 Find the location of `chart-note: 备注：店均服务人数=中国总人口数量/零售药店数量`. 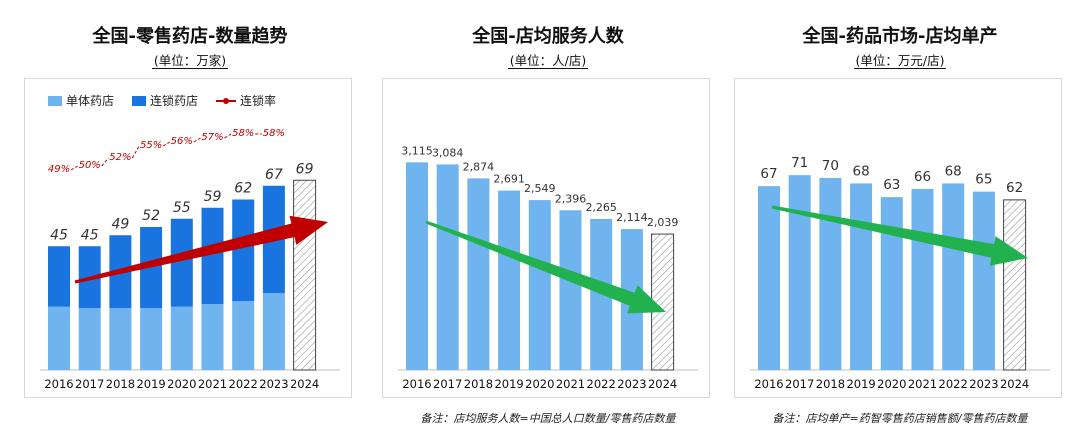

chart-note: 备注：店均服务人数=中国总人口数量/零售药店数量 is located at coordinates (548, 418).